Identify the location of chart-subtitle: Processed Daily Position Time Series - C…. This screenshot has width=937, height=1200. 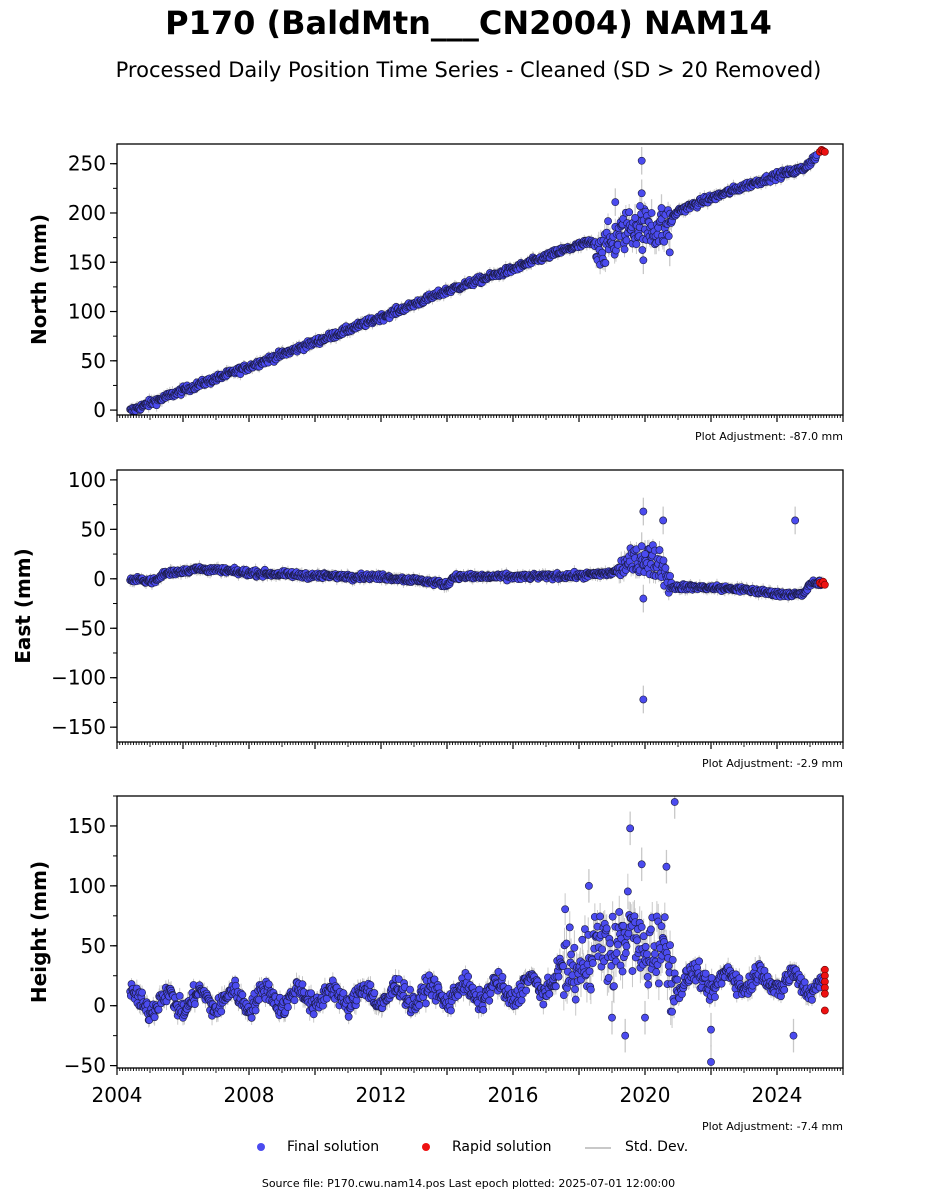
(468, 70).